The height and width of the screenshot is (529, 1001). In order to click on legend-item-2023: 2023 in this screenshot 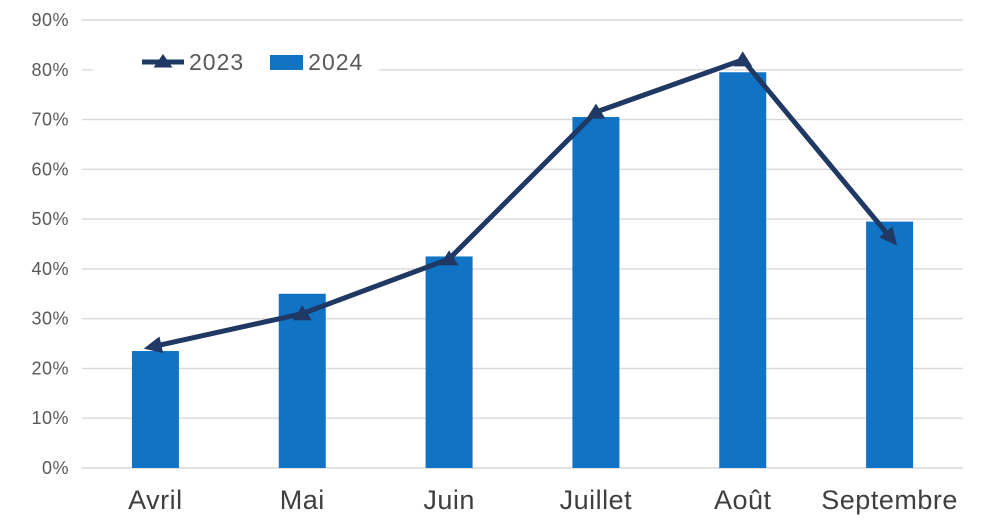, I will do `click(193, 62)`.